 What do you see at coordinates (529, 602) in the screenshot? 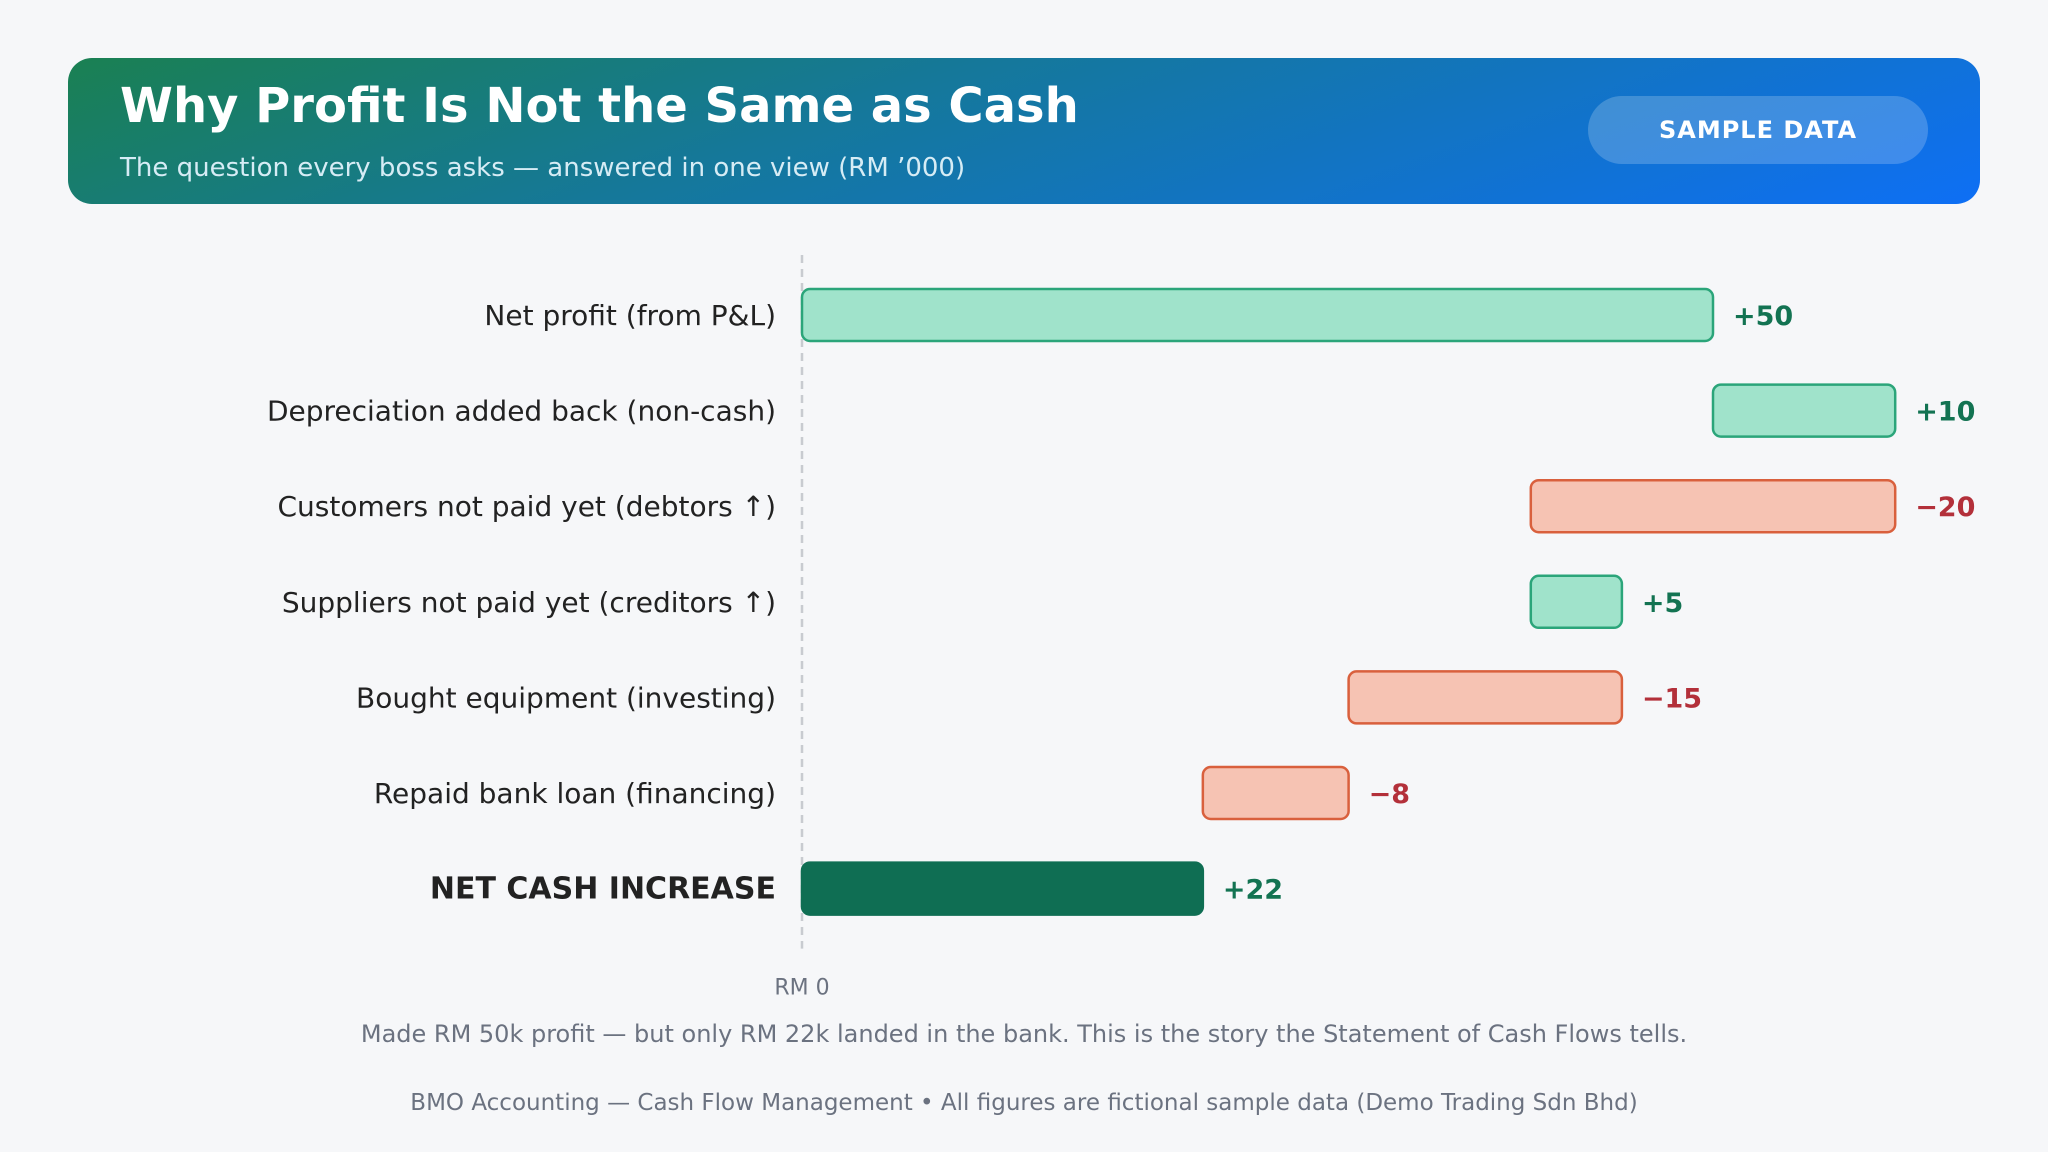
I see `category-label-4: Suppliers not paid yet (creditors ↑)` at bounding box center [529, 602].